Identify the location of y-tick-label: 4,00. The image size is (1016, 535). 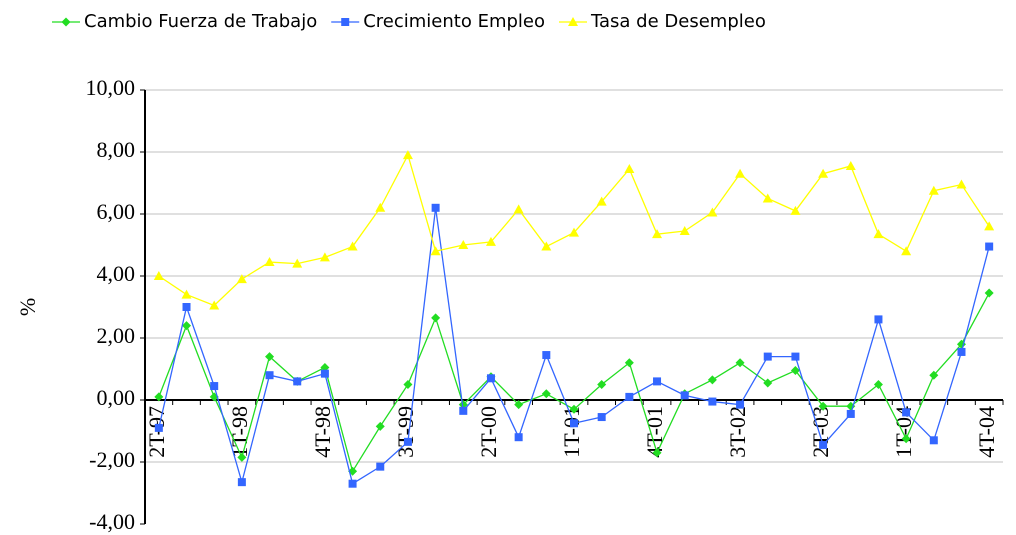
(116, 273).